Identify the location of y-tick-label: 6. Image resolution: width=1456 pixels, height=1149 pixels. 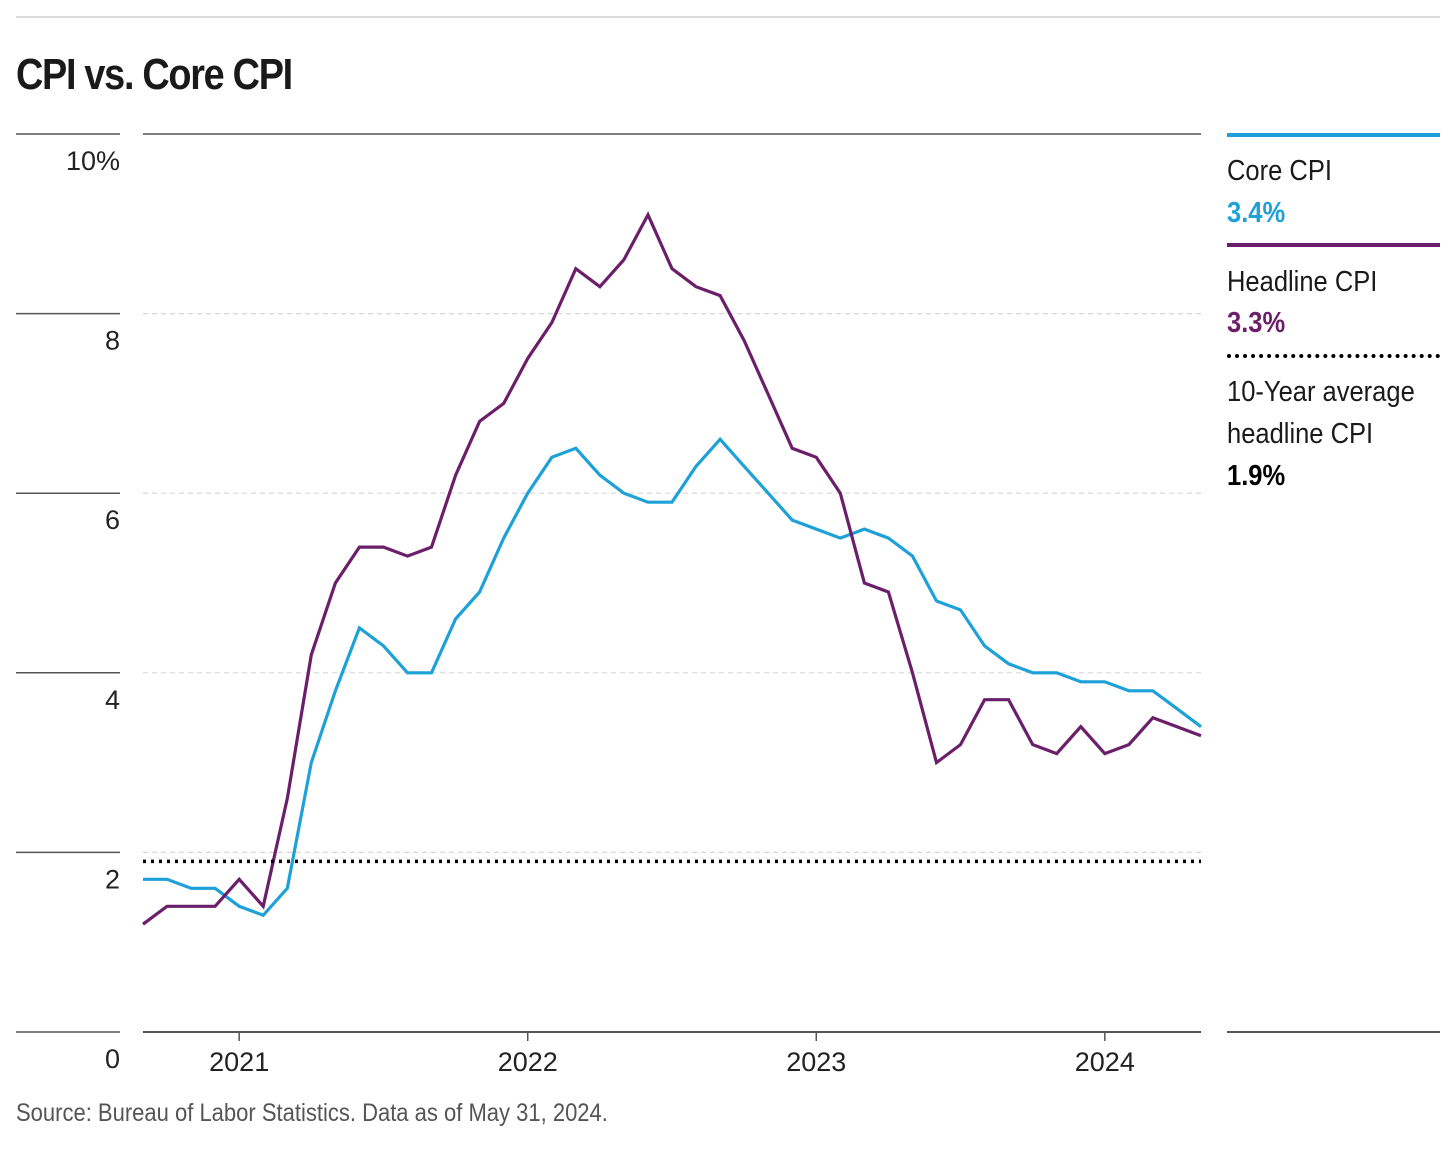
(112, 520).